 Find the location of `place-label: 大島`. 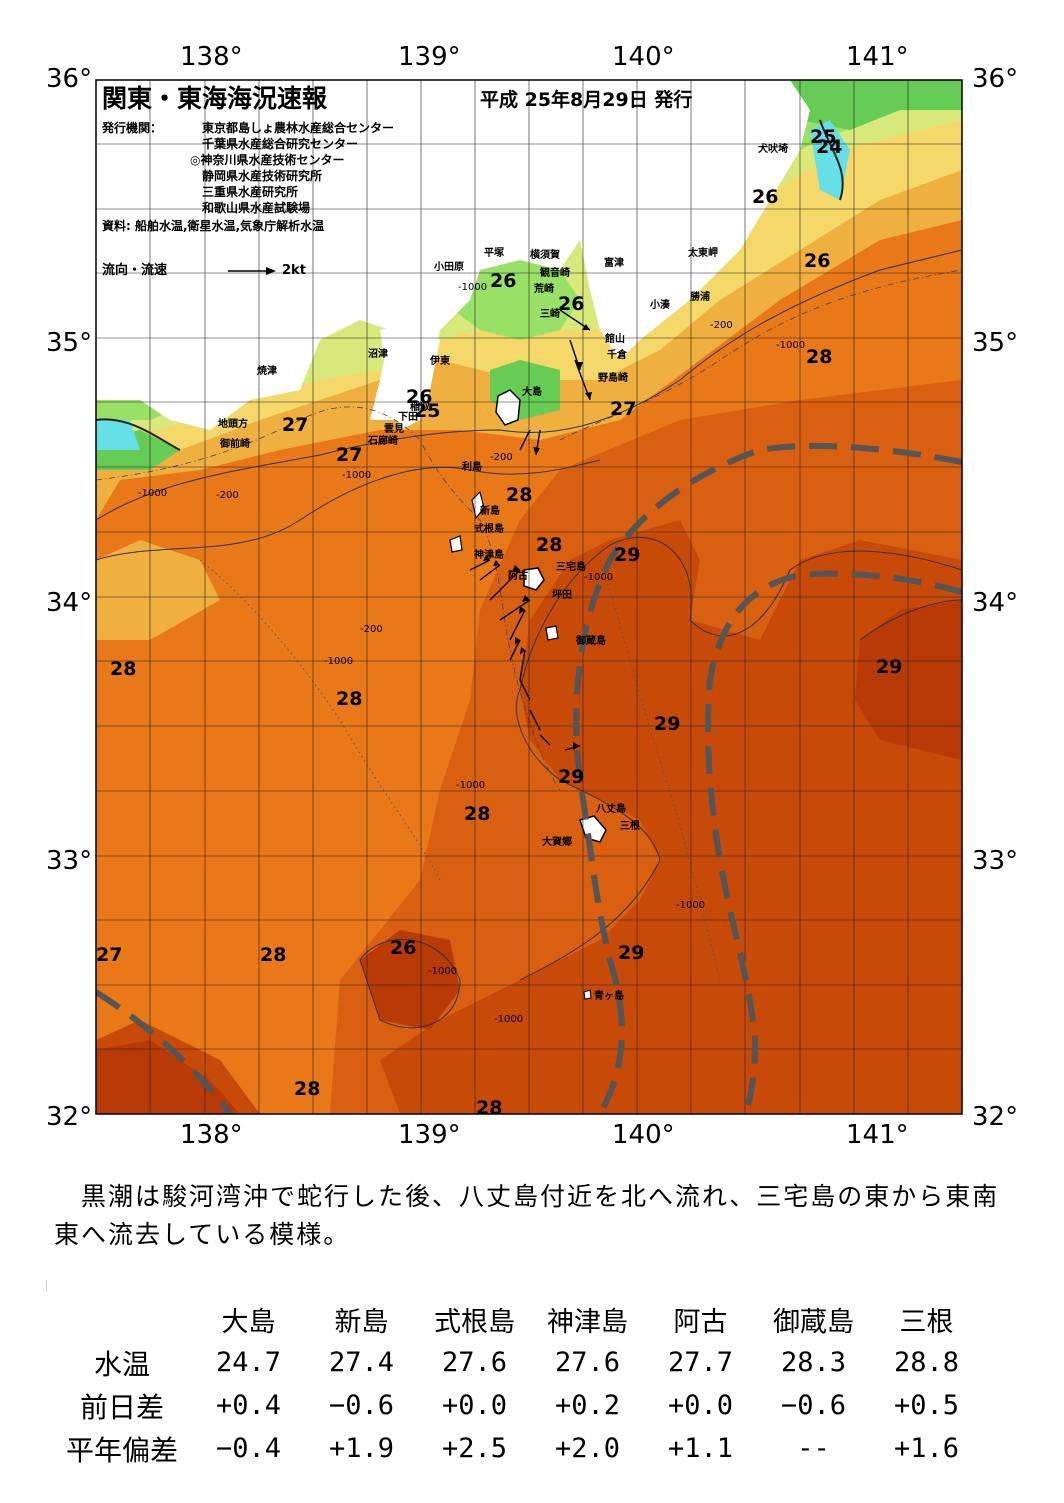

place-label: 大島 is located at coordinates (532, 392).